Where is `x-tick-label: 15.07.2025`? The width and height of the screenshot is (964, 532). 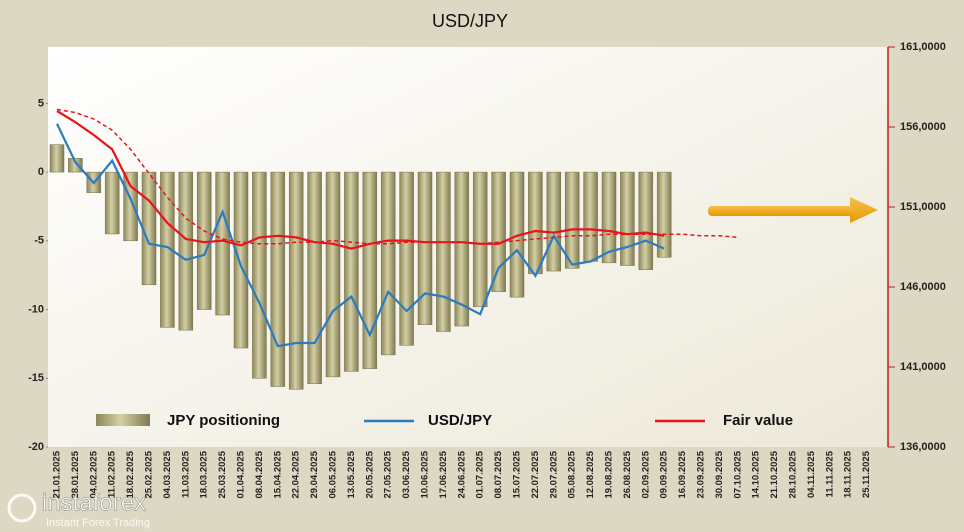
x-tick-label: 15.07.2025 is located at coordinates (517, 474).